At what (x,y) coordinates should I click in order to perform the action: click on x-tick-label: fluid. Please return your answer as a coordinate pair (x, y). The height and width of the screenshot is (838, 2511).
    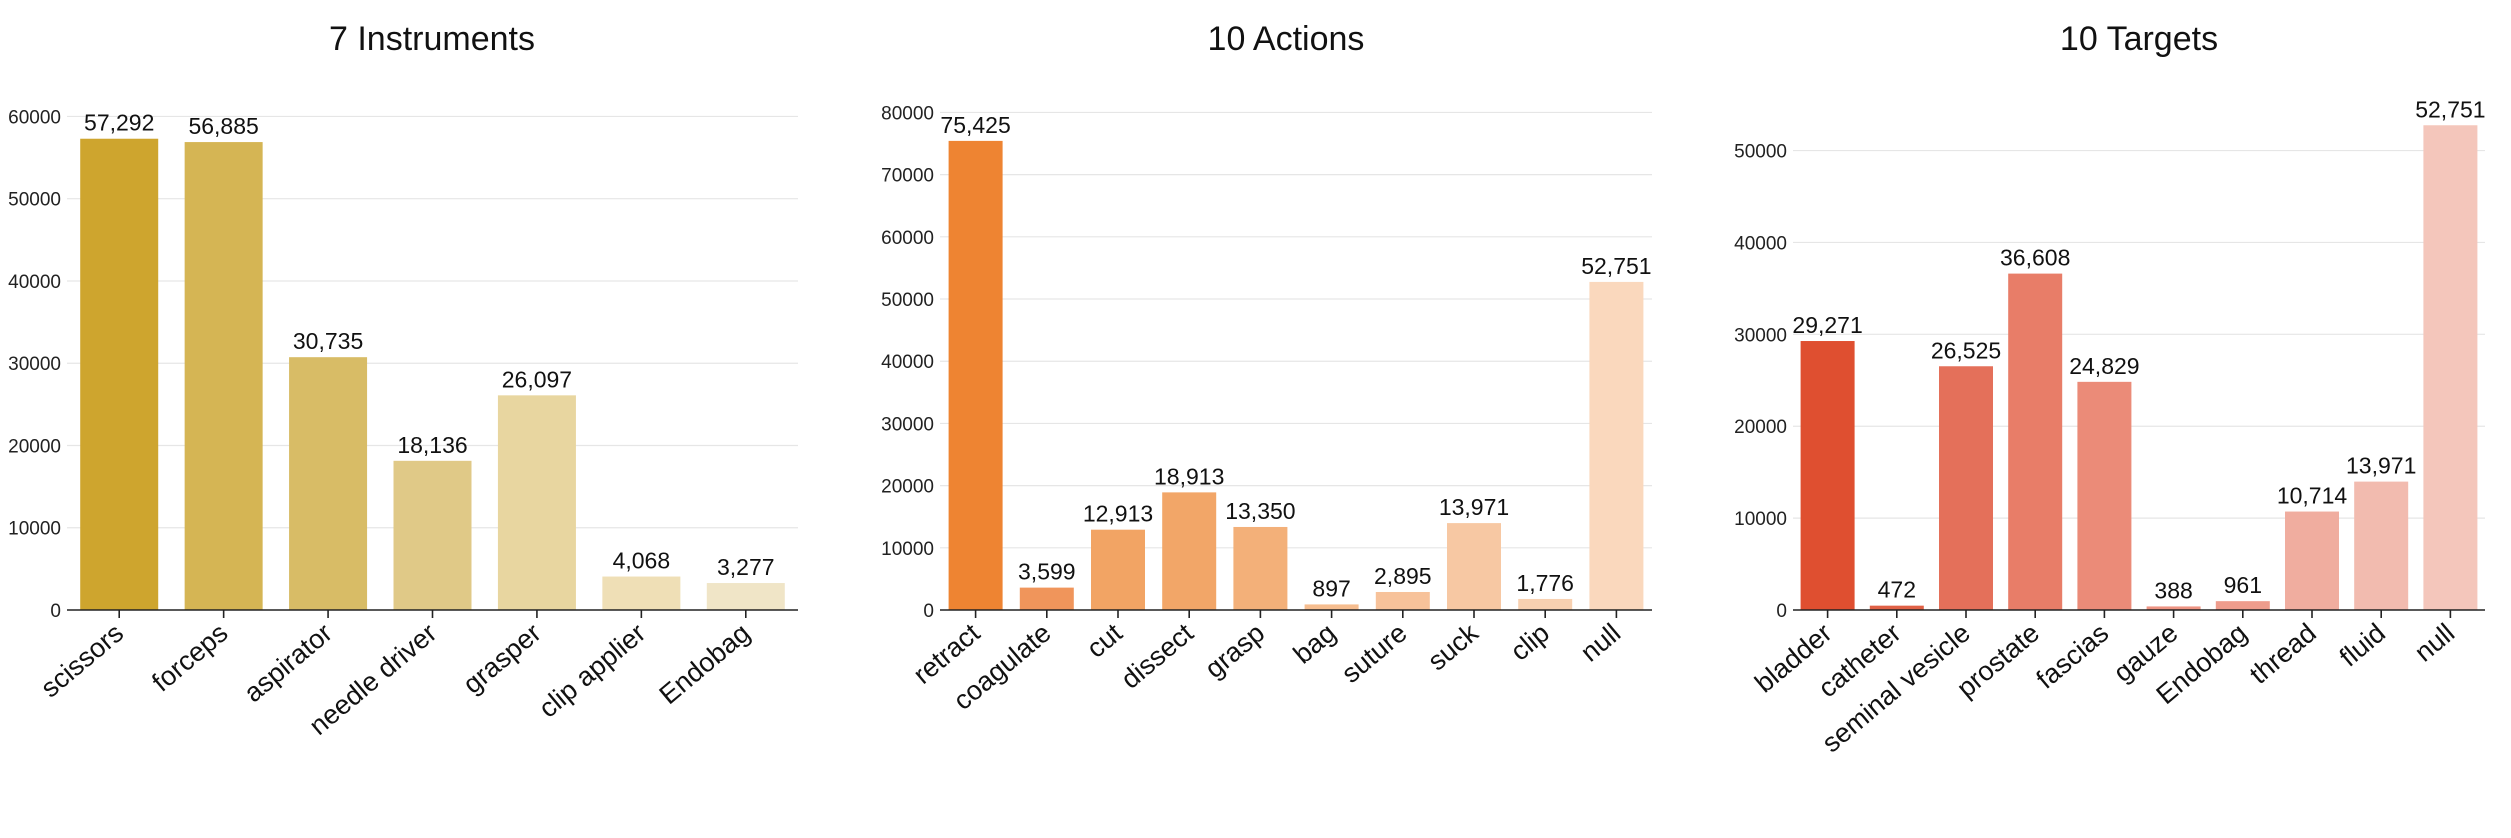
    Looking at the image, I should click on (2362, 645).